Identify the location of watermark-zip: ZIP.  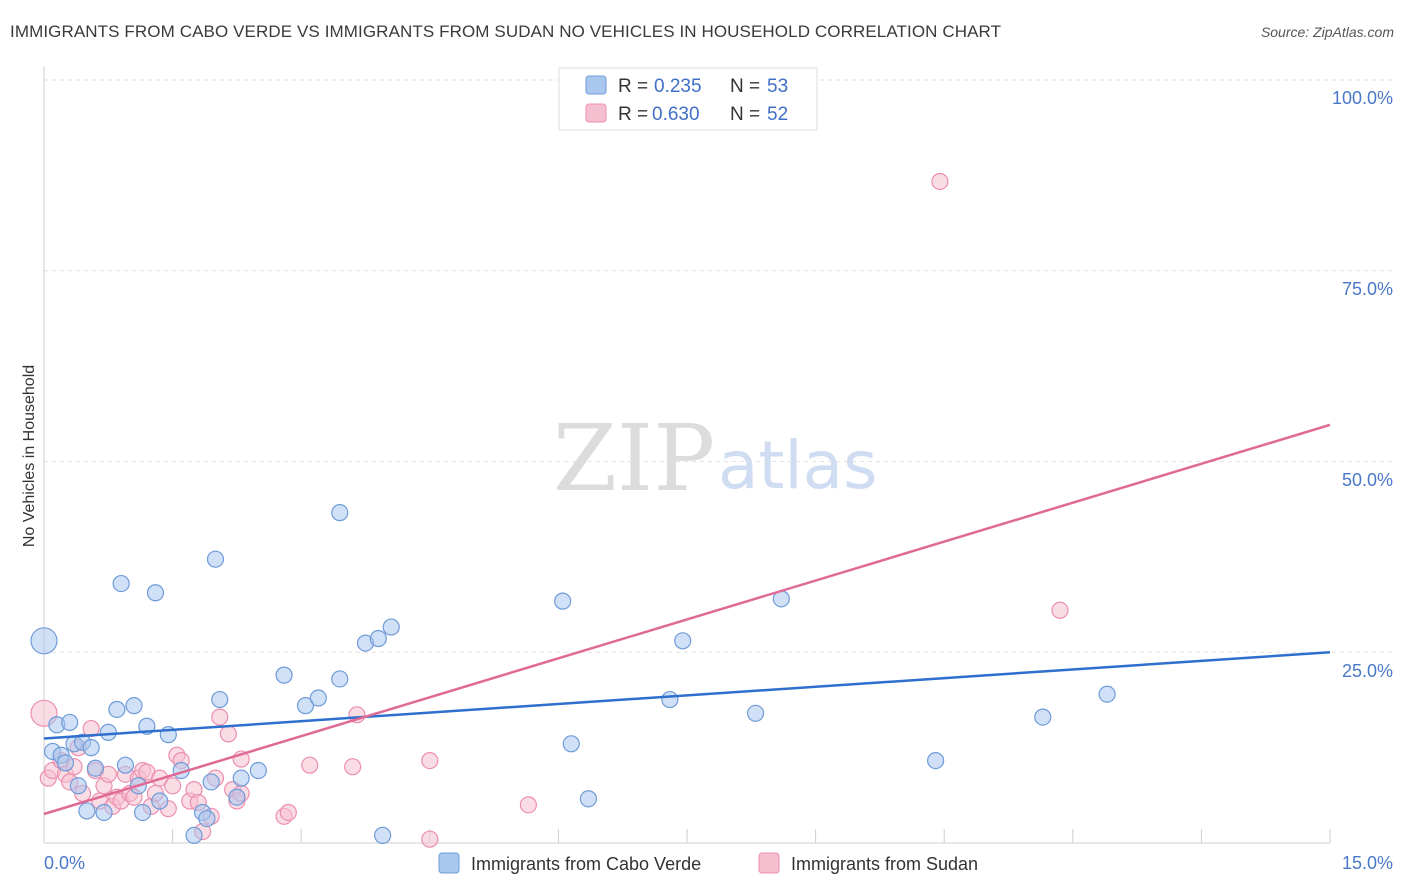
(634, 458).